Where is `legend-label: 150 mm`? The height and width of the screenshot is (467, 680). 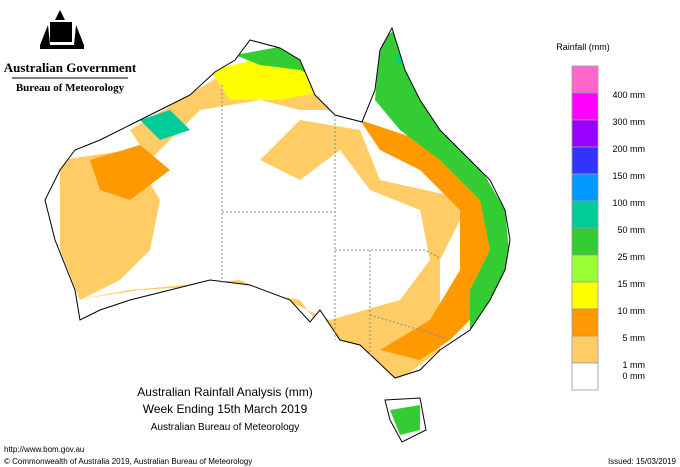
legend-label: 150 mm is located at coordinates (628, 176).